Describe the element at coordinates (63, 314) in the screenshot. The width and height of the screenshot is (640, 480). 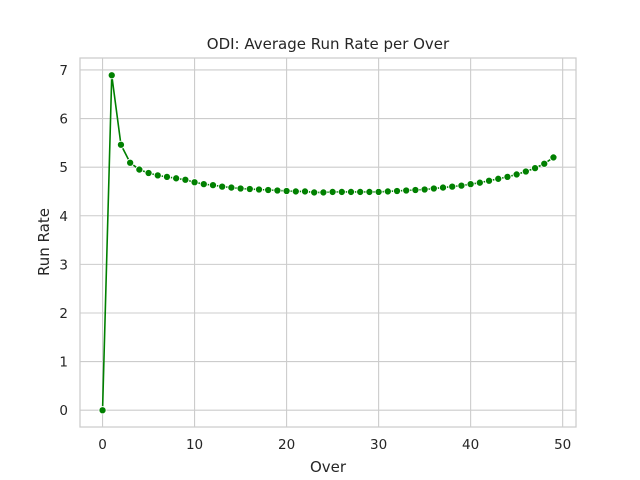
I see `y-tick-label: 2` at that location.